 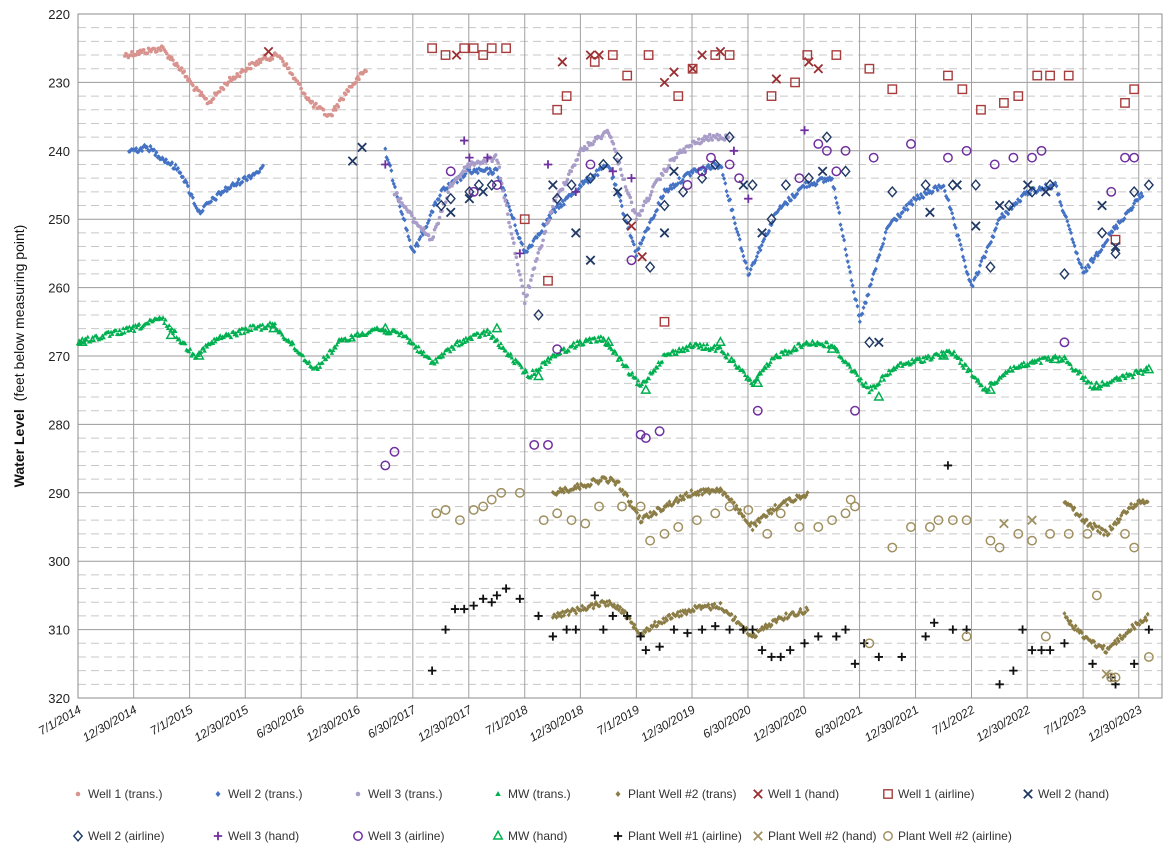 I want to click on point-well-2-hand, so click(x=450, y=212).